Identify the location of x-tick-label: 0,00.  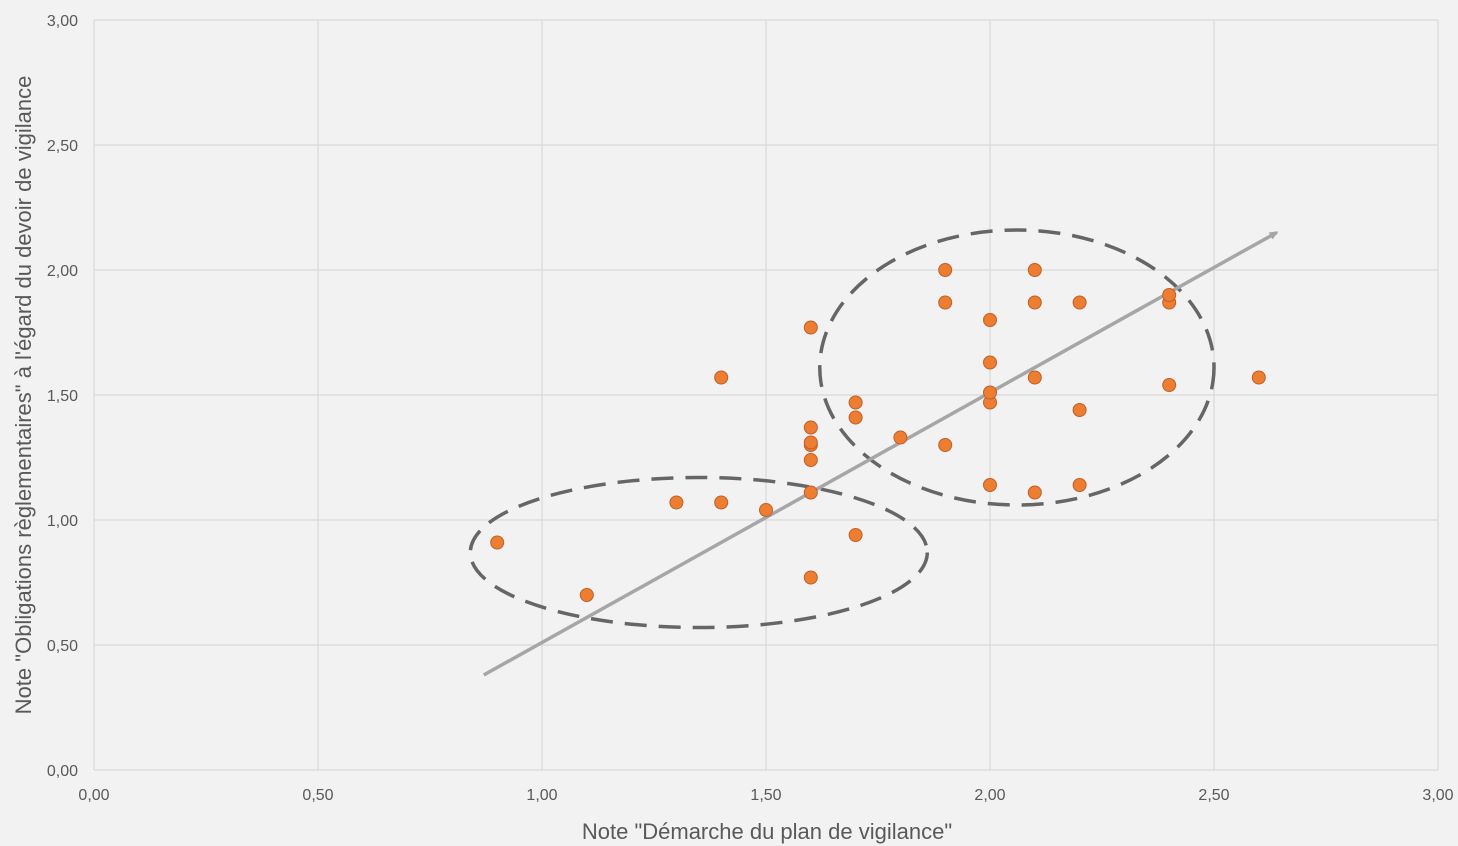
(93, 795).